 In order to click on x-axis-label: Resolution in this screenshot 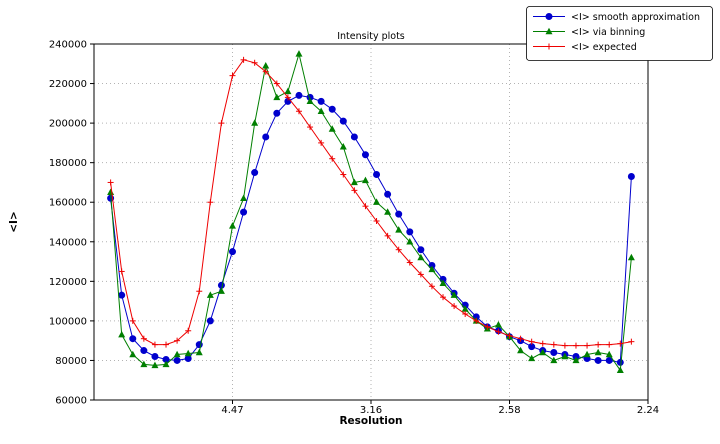, I will do `click(370, 421)`.